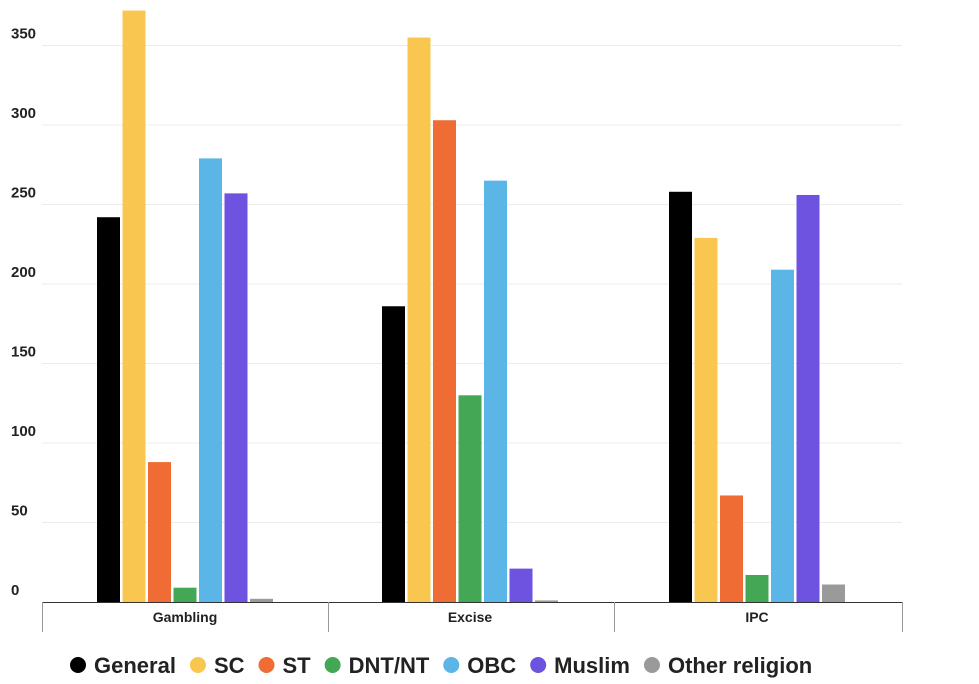 This screenshot has width=979, height=684. I want to click on legend-marker-obc, so click(451, 665).